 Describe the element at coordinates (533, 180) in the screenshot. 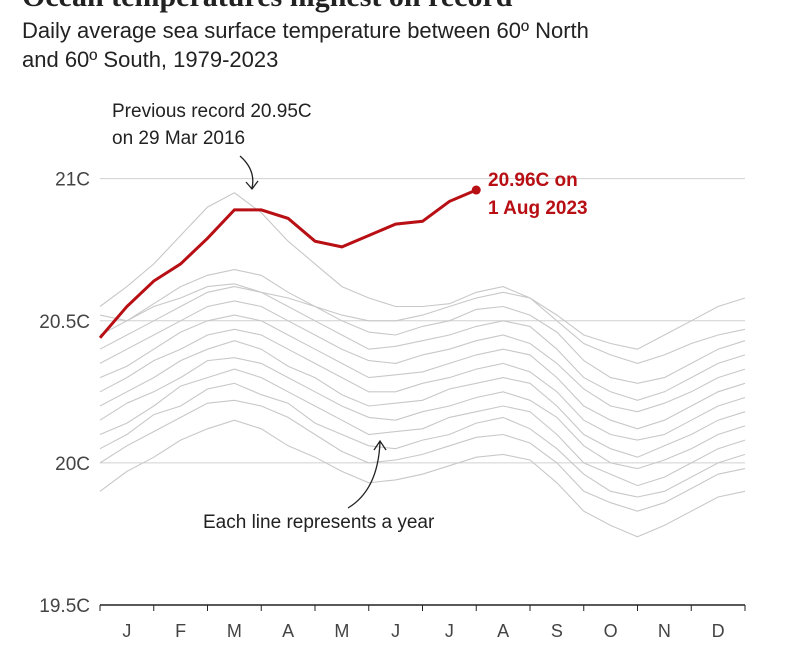

I see `annotation: 20.96C on` at that location.